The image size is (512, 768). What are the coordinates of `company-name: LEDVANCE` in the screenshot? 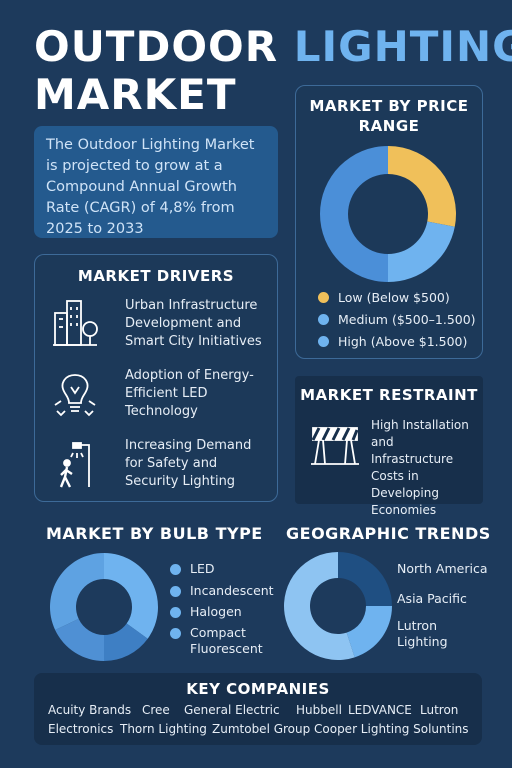 It's located at (380, 710).